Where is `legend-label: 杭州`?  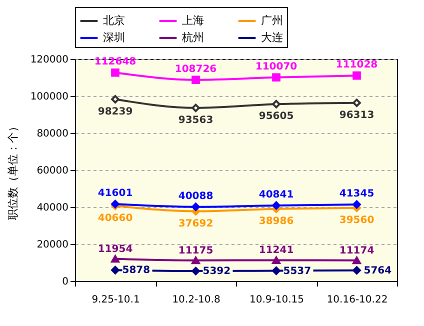
legend-label: 杭州 is located at coordinates (192, 37).